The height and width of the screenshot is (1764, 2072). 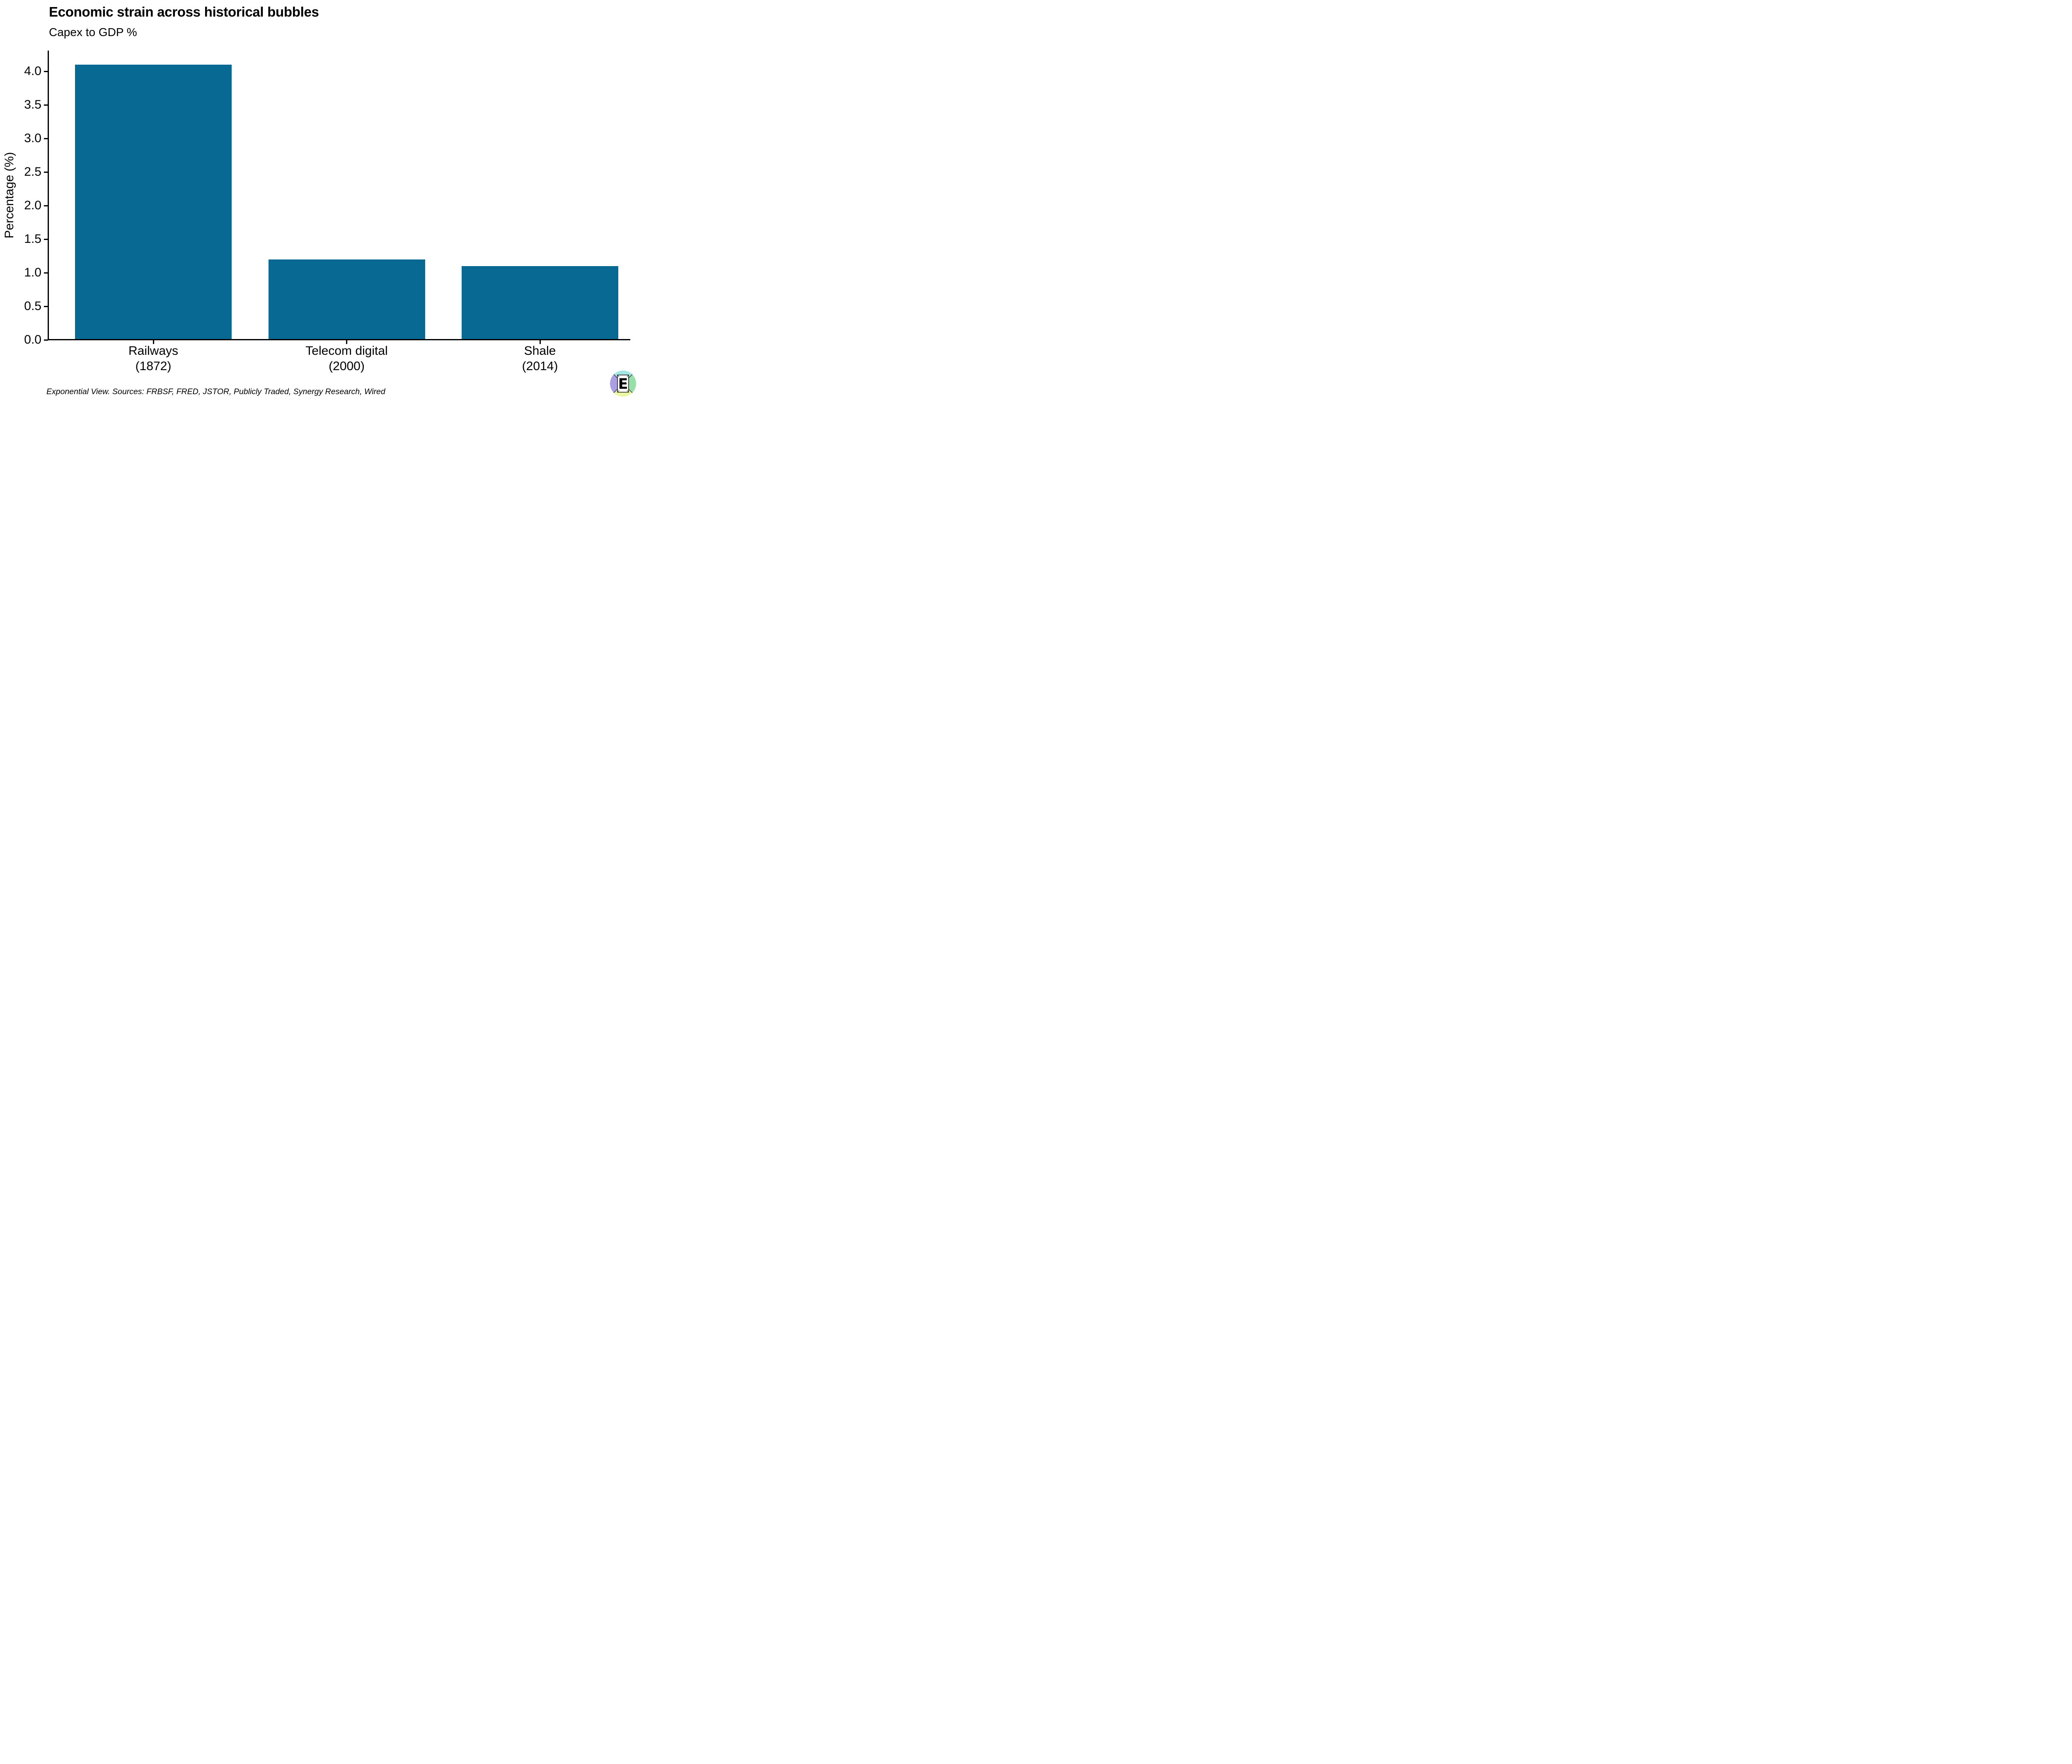 I want to click on x-label-telecom-digital-line2: (2000), so click(x=347, y=366).